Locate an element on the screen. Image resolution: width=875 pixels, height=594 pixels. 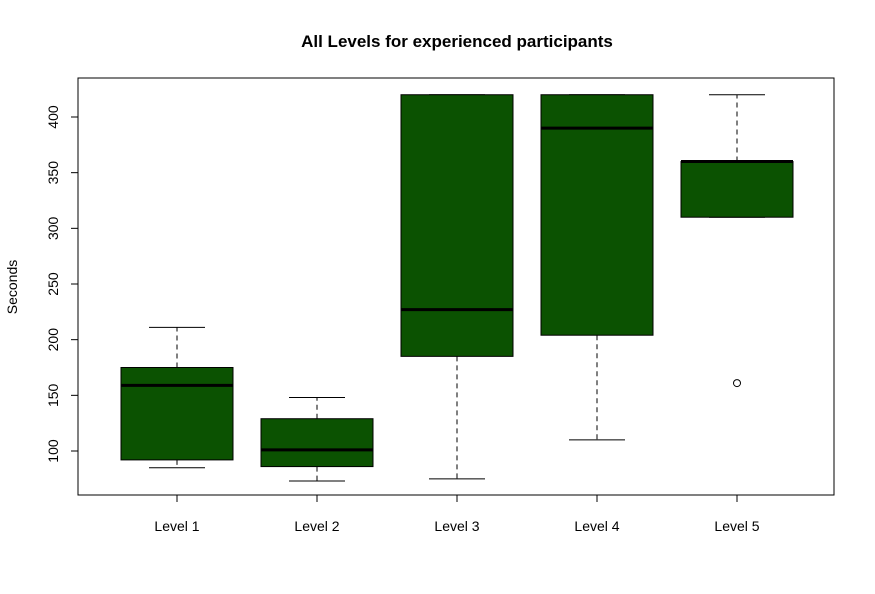
x-tick-label: Level 1 is located at coordinates (176, 526).